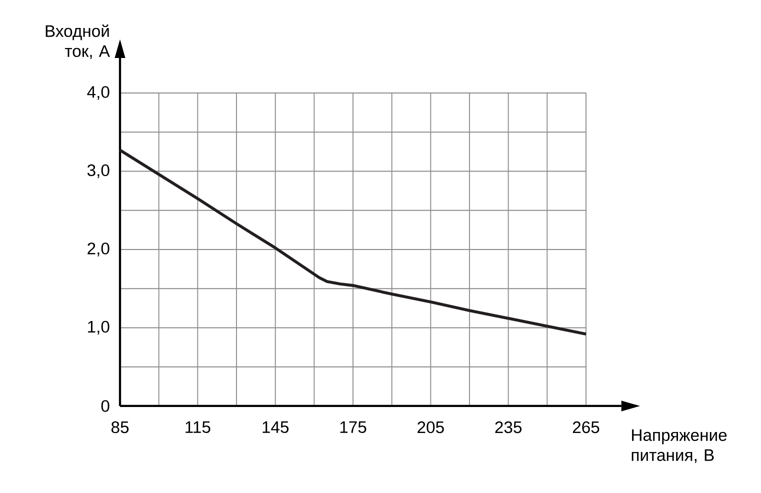 This screenshot has width=761, height=493. I want to click on x-tick-label: 175, so click(353, 427).